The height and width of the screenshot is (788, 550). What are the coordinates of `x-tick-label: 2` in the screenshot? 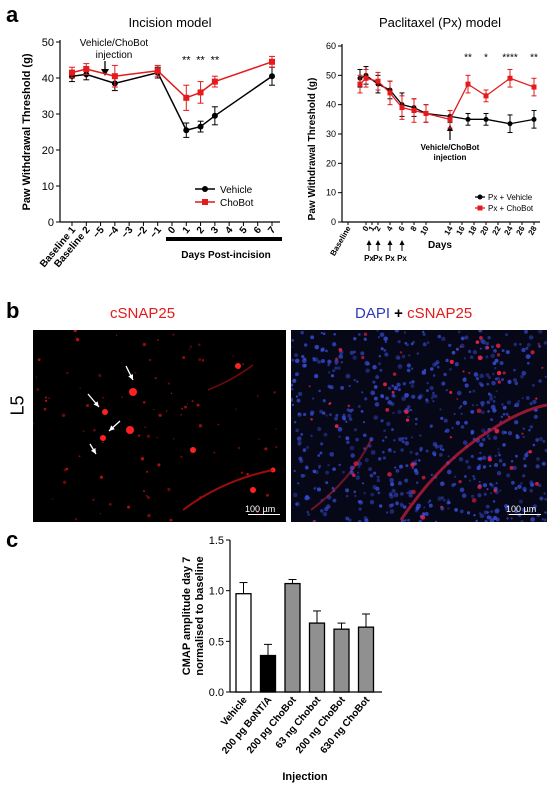 It's located at (201, 231).